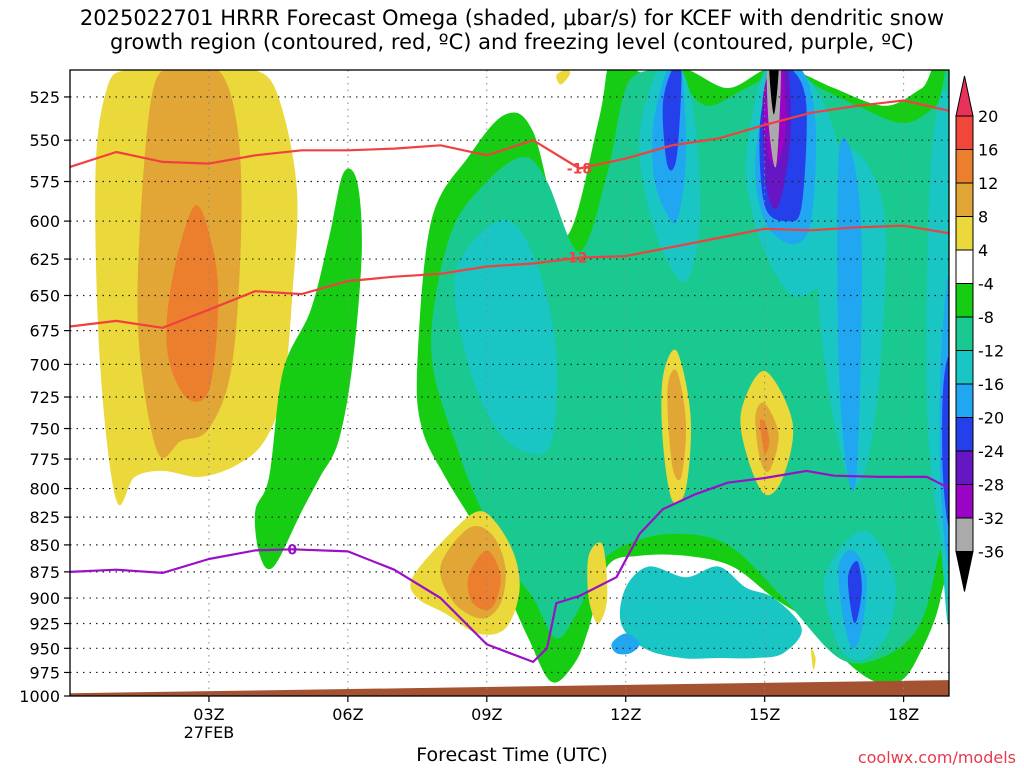 The width and height of the screenshot is (1024, 768). Describe the element at coordinates (209, 731) in the screenshot. I see `x-tick-sublabel-27FEB: 27FEB` at that location.